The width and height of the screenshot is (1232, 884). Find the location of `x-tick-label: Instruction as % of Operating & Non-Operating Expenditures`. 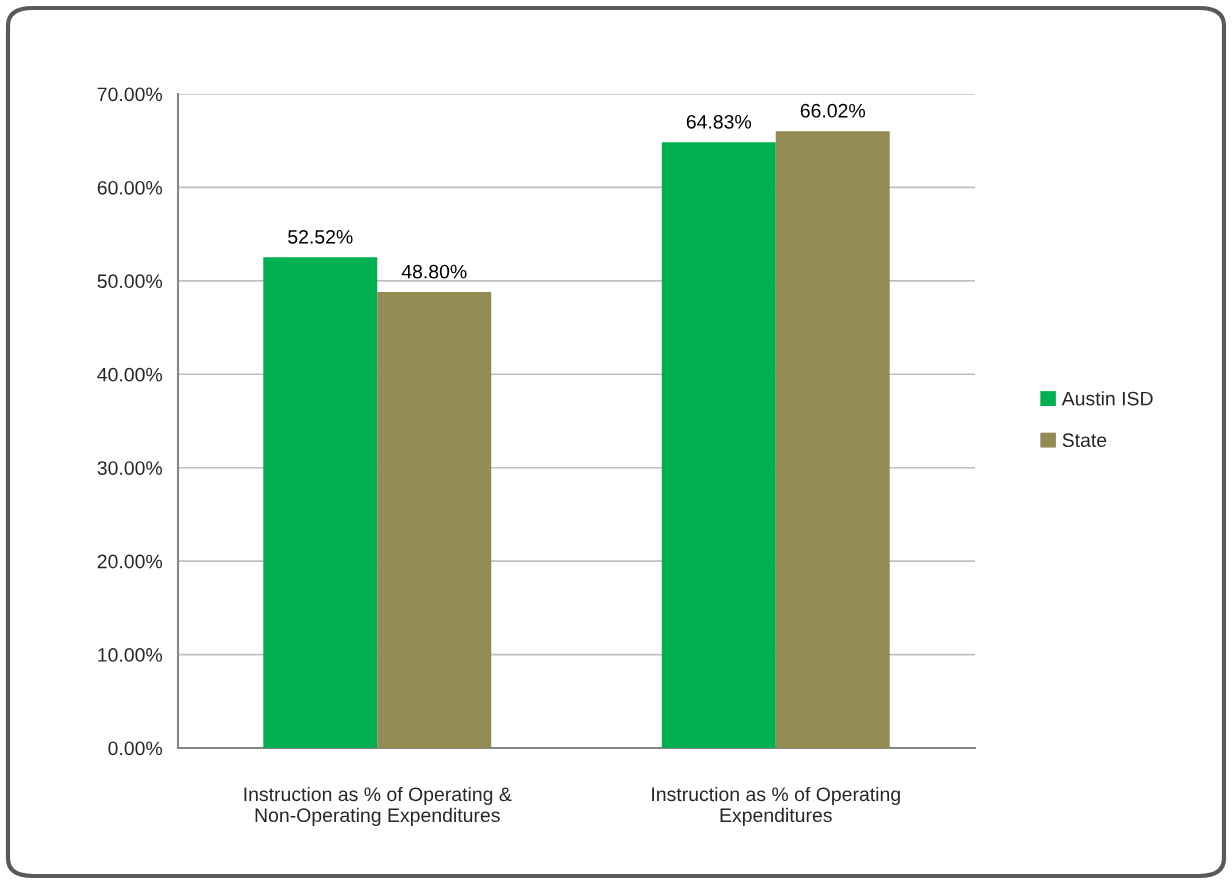

x-tick-label: Instruction as % of Operating & Non-Operating Expenditures is located at coordinates (378, 806).